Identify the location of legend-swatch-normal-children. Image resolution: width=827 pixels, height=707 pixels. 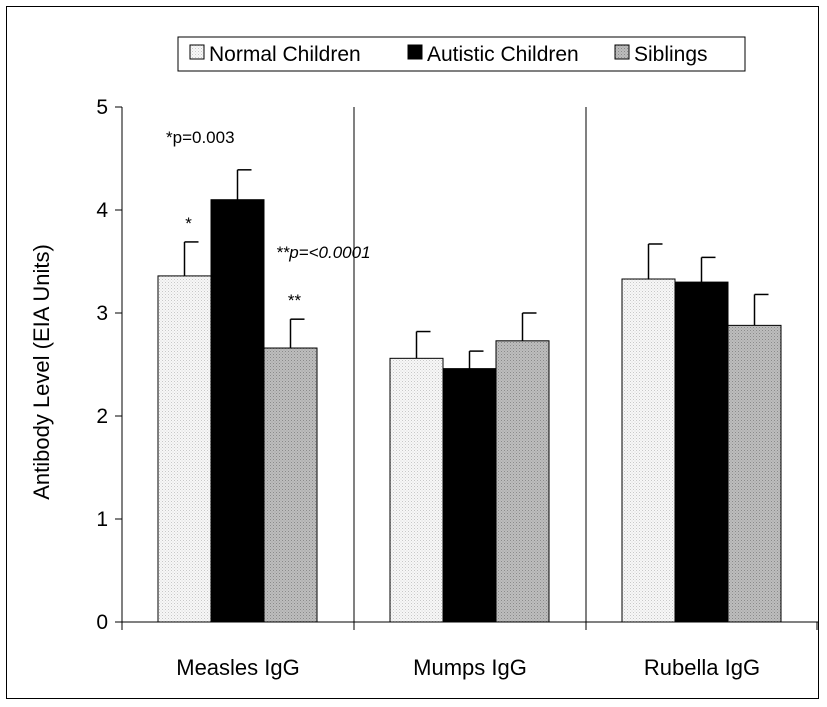
(197, 52).